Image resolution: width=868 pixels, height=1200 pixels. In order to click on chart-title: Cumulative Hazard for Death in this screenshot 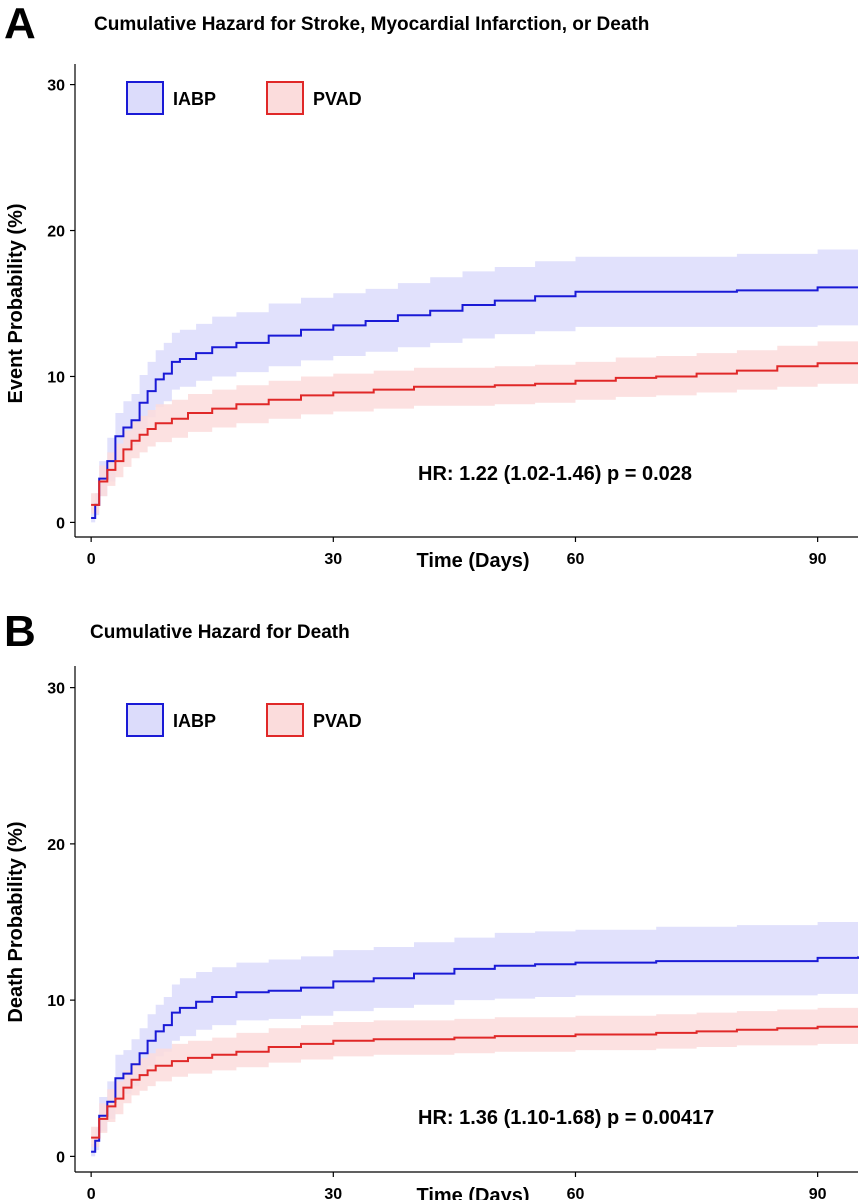, I will do `click(220, 632)`.